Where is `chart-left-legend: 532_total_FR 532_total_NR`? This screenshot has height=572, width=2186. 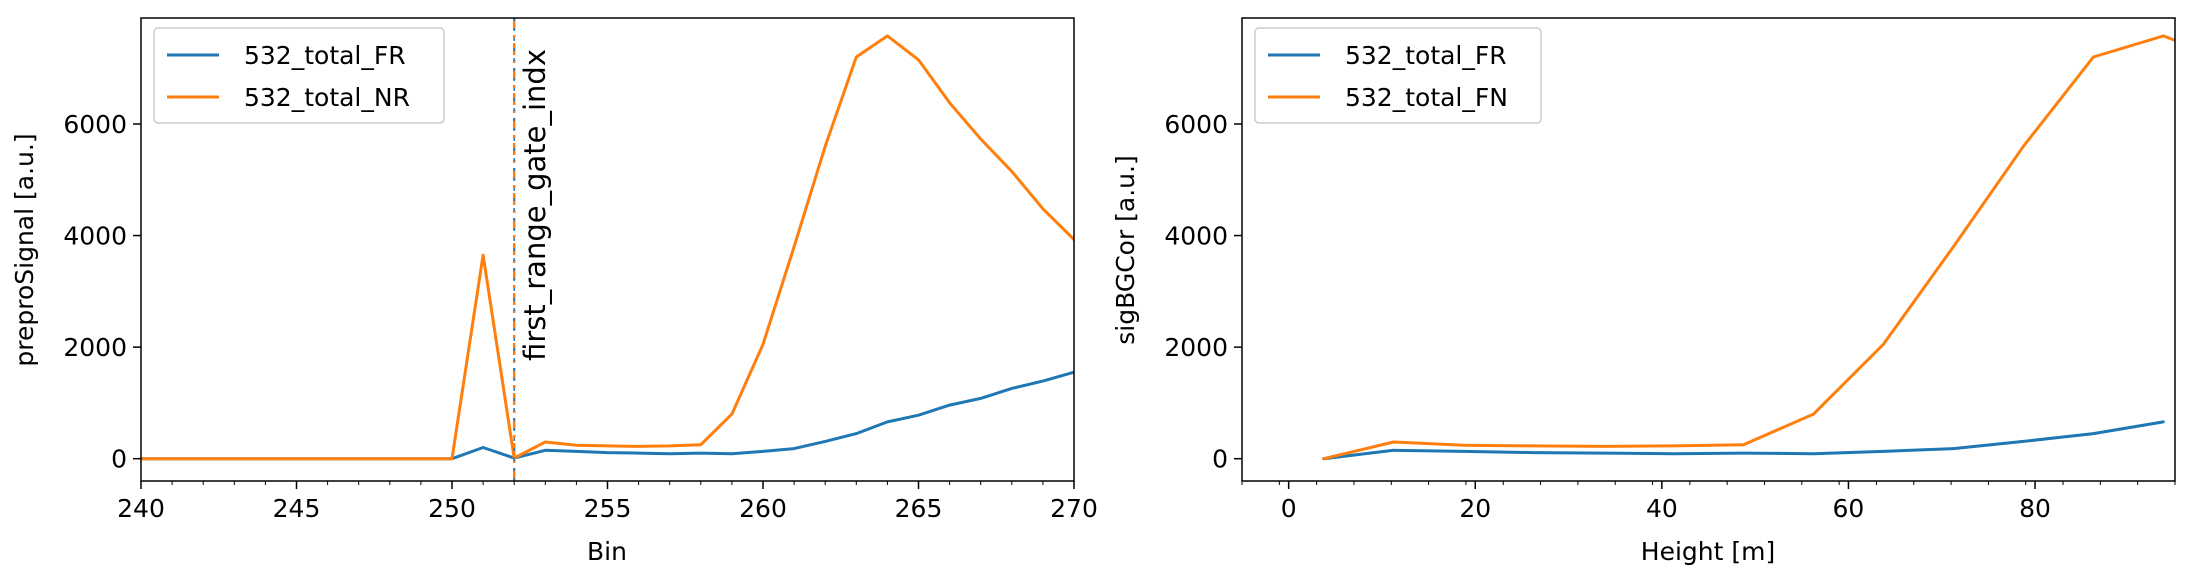 chart-left-legend: 532_total_FR 532_total_NR is located at coordinates (299, 75).